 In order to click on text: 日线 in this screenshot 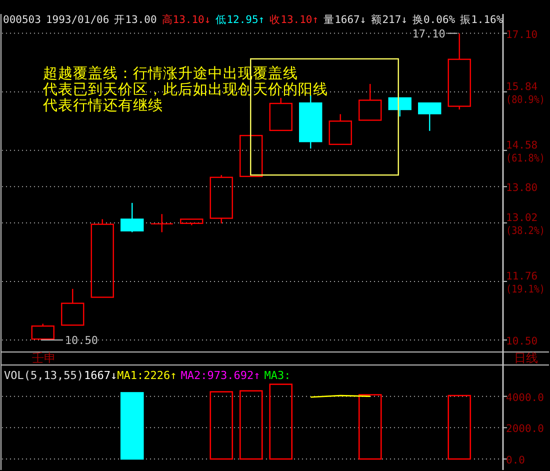, I will do `click(526, 358)`.